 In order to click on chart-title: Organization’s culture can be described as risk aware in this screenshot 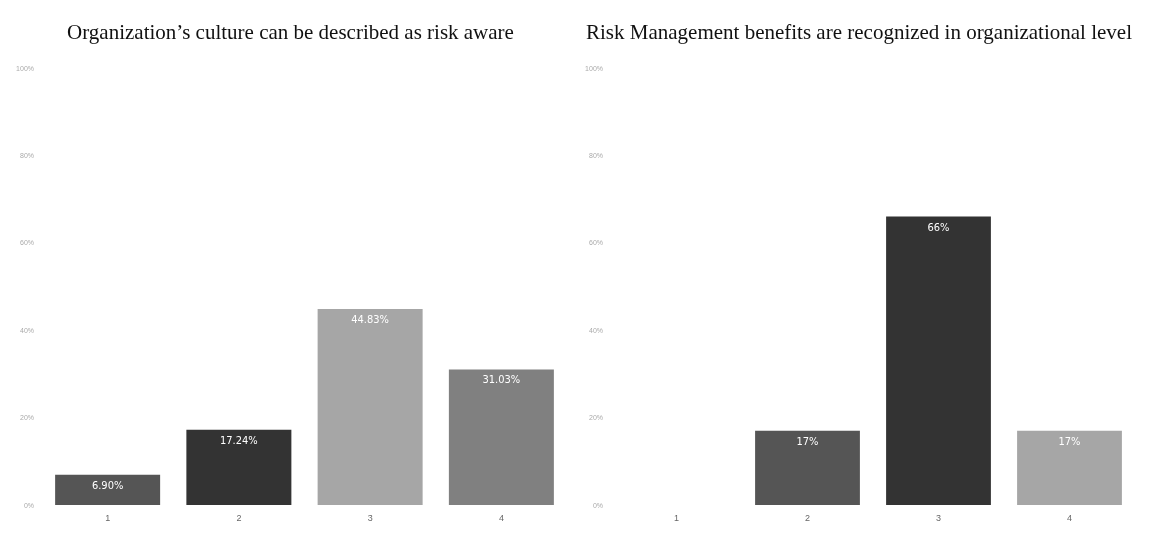, I will do `click(290, 31)`.